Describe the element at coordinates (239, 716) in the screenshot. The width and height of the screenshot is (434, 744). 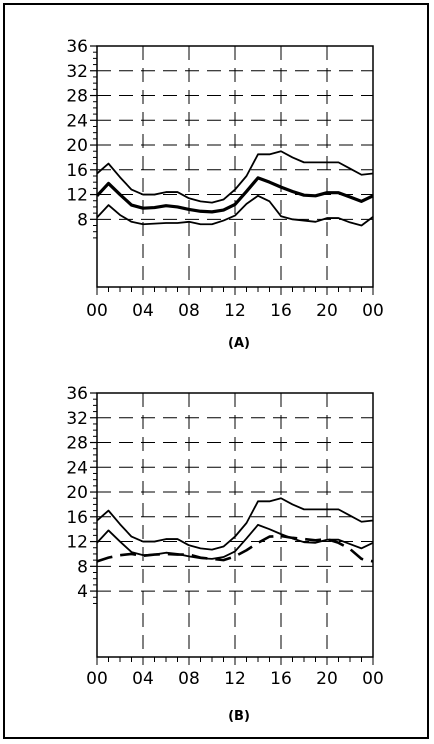
I see `chart-caption: (B)` at that location.